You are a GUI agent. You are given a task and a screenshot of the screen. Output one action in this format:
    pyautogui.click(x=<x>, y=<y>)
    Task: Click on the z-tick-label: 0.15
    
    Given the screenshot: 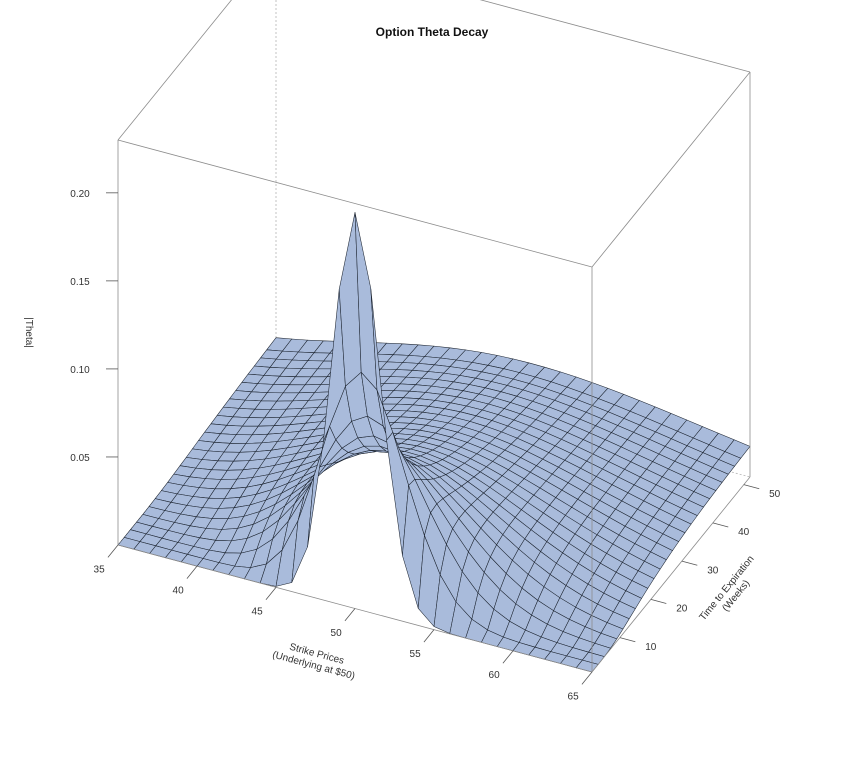 What is the action you would take?
    pyautogui.click(x=80, y=282)
    